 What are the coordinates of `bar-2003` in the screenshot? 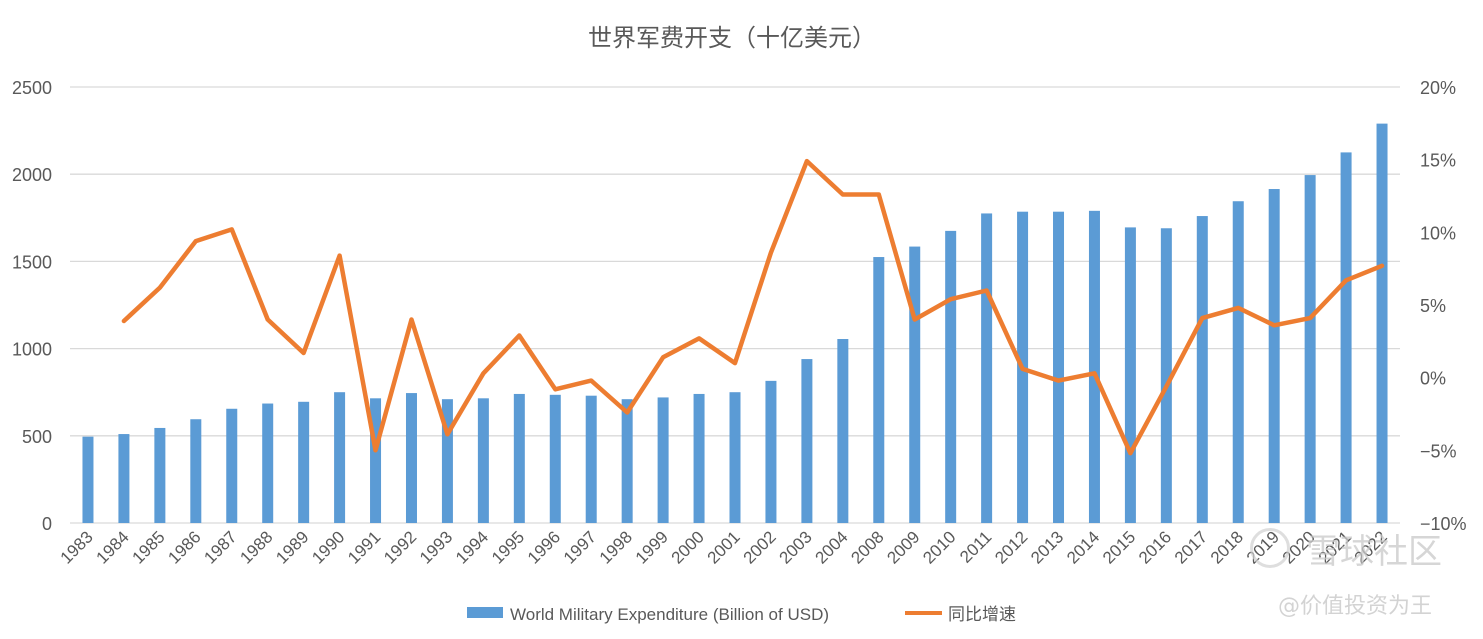 It's located at (806, 441).